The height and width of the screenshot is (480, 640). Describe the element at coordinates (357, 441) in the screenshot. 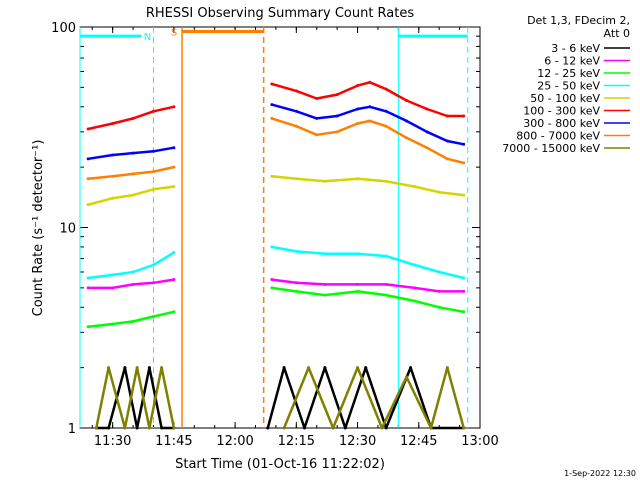

I see `x-tick-label: 12:30` at that location.